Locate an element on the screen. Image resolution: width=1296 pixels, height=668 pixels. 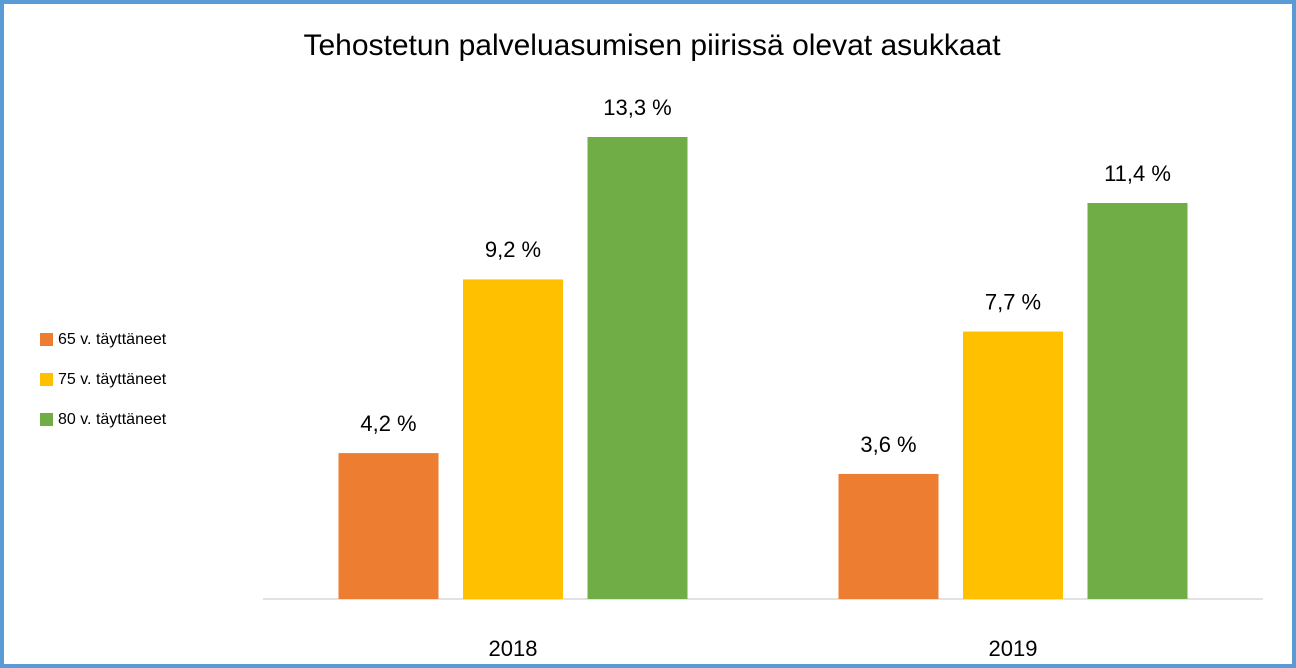
data-label: 3,6 % is located at coordinates (888, 444).